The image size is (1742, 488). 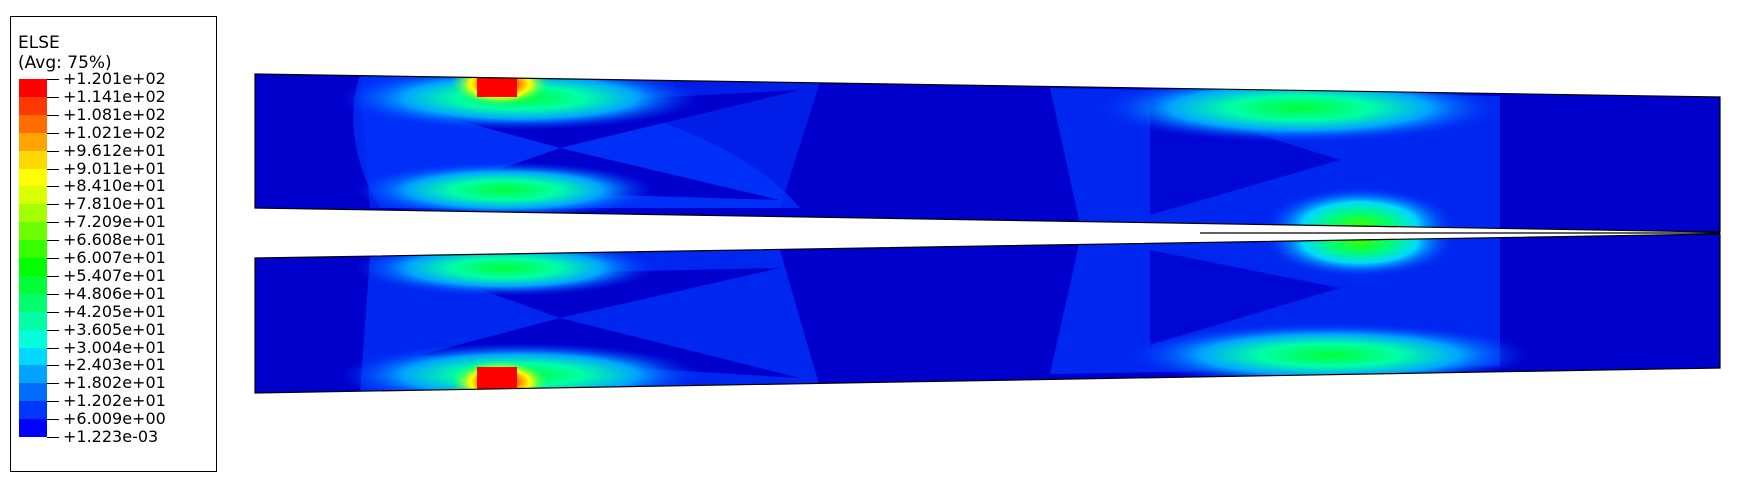 What do you see at coordinates (114, 168) in the screenshot?
I see `legend-tick-label: +9.011e+01` at bounding box center [114, 168].